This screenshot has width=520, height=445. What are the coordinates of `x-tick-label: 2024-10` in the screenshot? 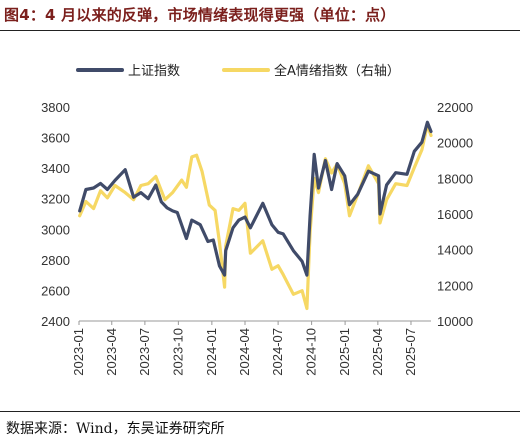 It's located at (311, 352).